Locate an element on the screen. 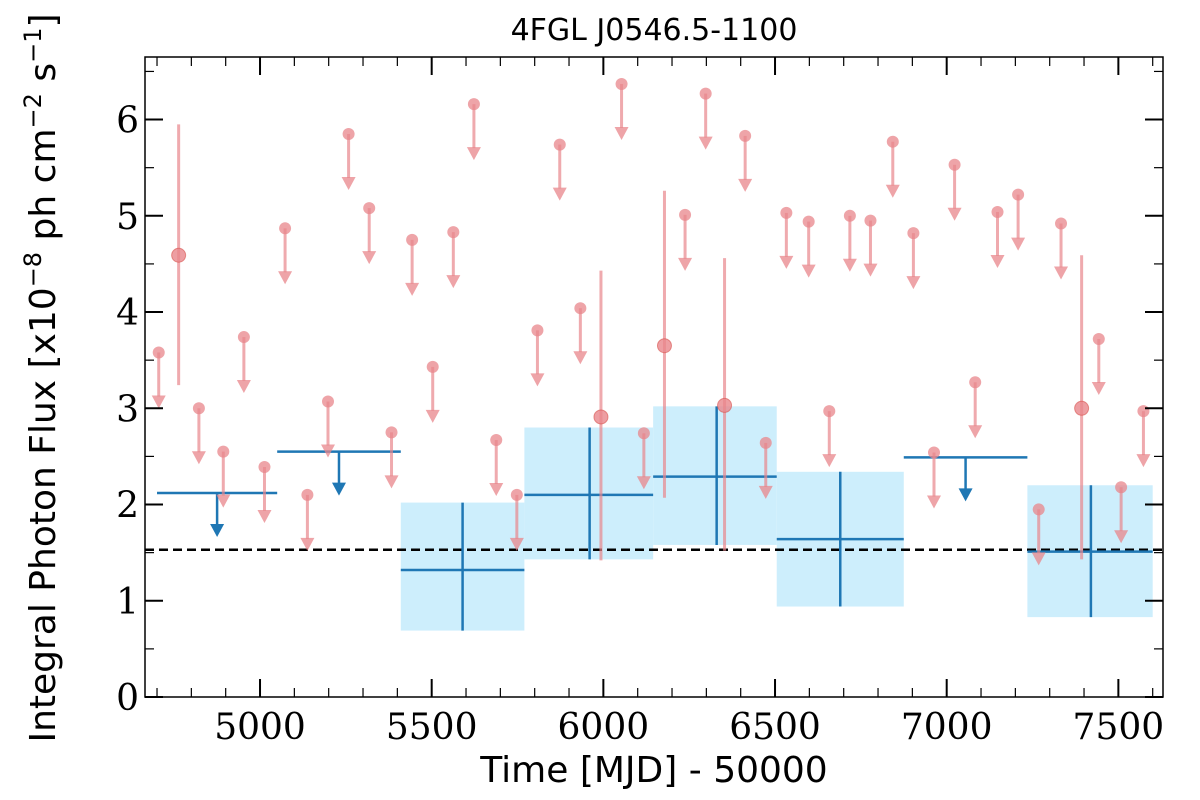 The width and height of the screenshot is (1200, 800). y-axis-label: Integral Photon Flux [x10−8 ph cm−2 s−1] is located at coordinates (41, 377).